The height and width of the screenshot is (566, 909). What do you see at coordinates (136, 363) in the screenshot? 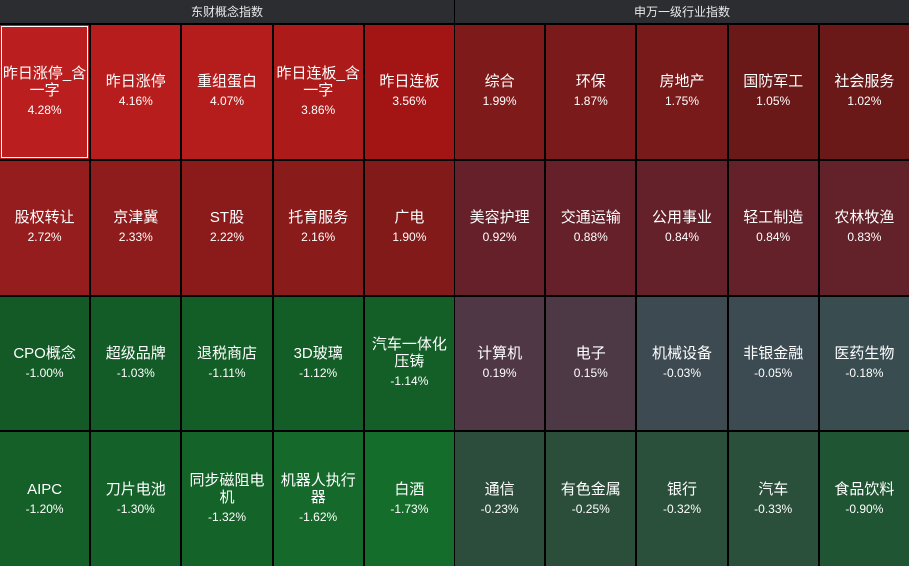
I see `concept-tile: 超级品牌 -1.03%` at bounding box center [136, 363].